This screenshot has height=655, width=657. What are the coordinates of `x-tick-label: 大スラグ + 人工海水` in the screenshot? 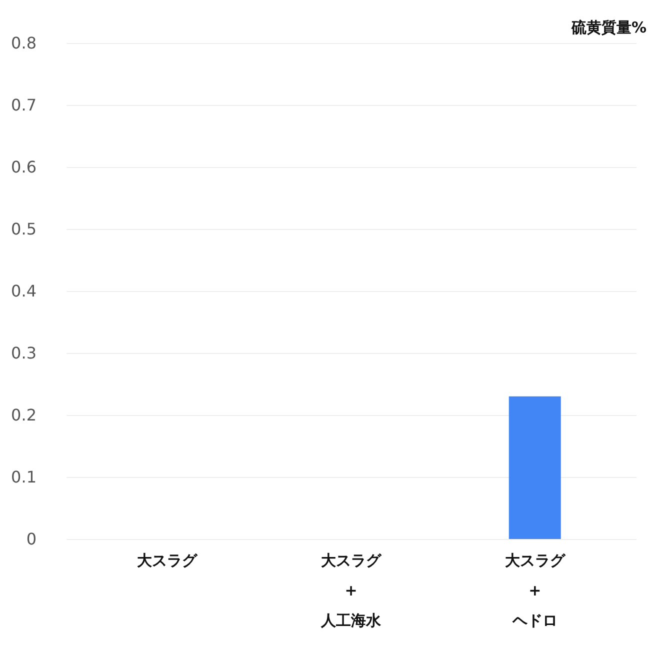 It's located at (351, 591).